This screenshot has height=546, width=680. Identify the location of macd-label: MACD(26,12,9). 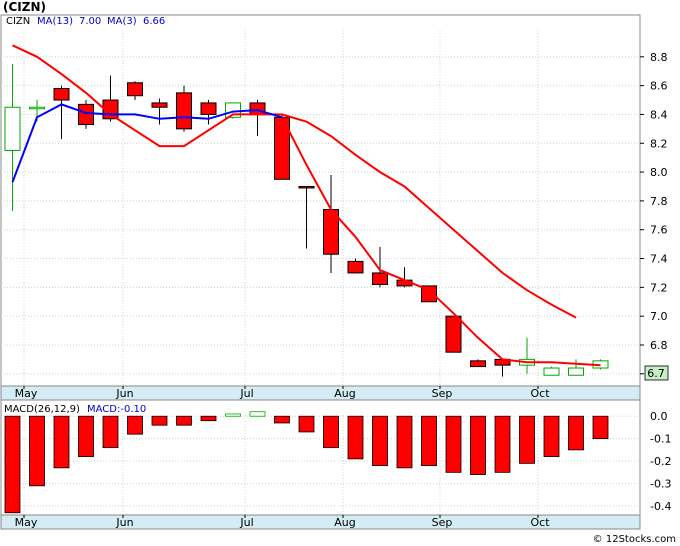
(42, 409).